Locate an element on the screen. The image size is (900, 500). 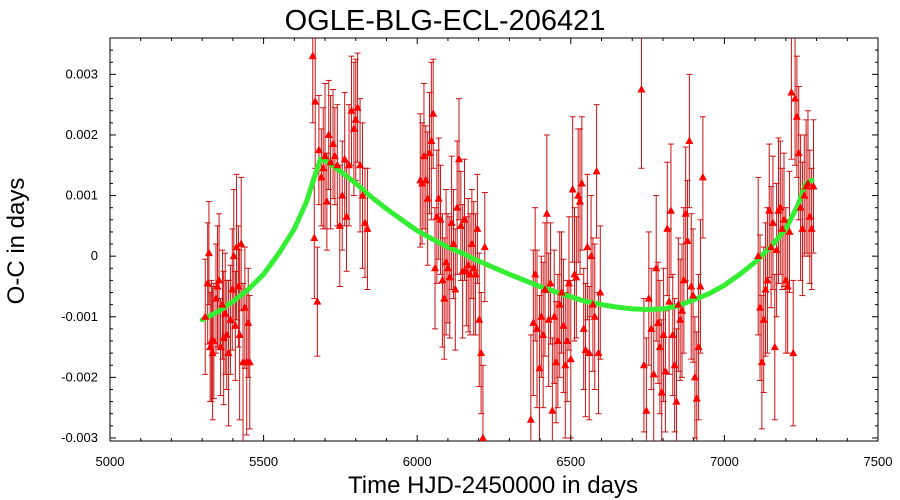
y-tick-label: 0.001 is located at coordinates (81, 195).